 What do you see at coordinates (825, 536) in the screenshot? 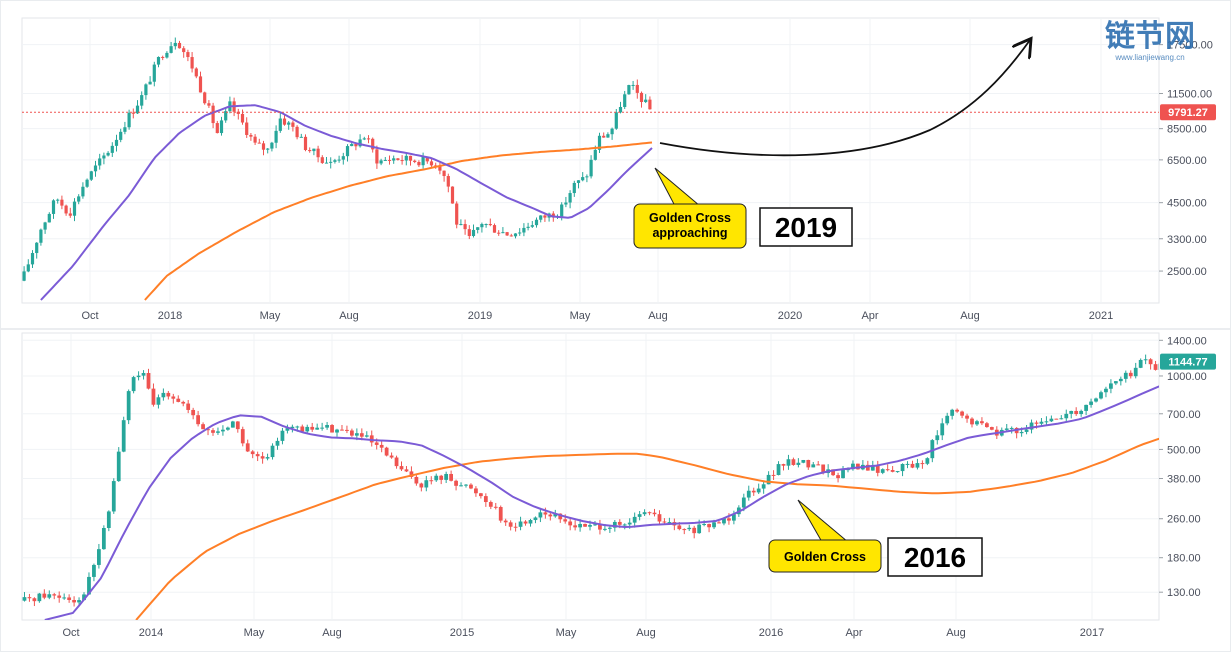
I see `golden-cross-callout: Golden Cross` at bounding box center [825, 536].